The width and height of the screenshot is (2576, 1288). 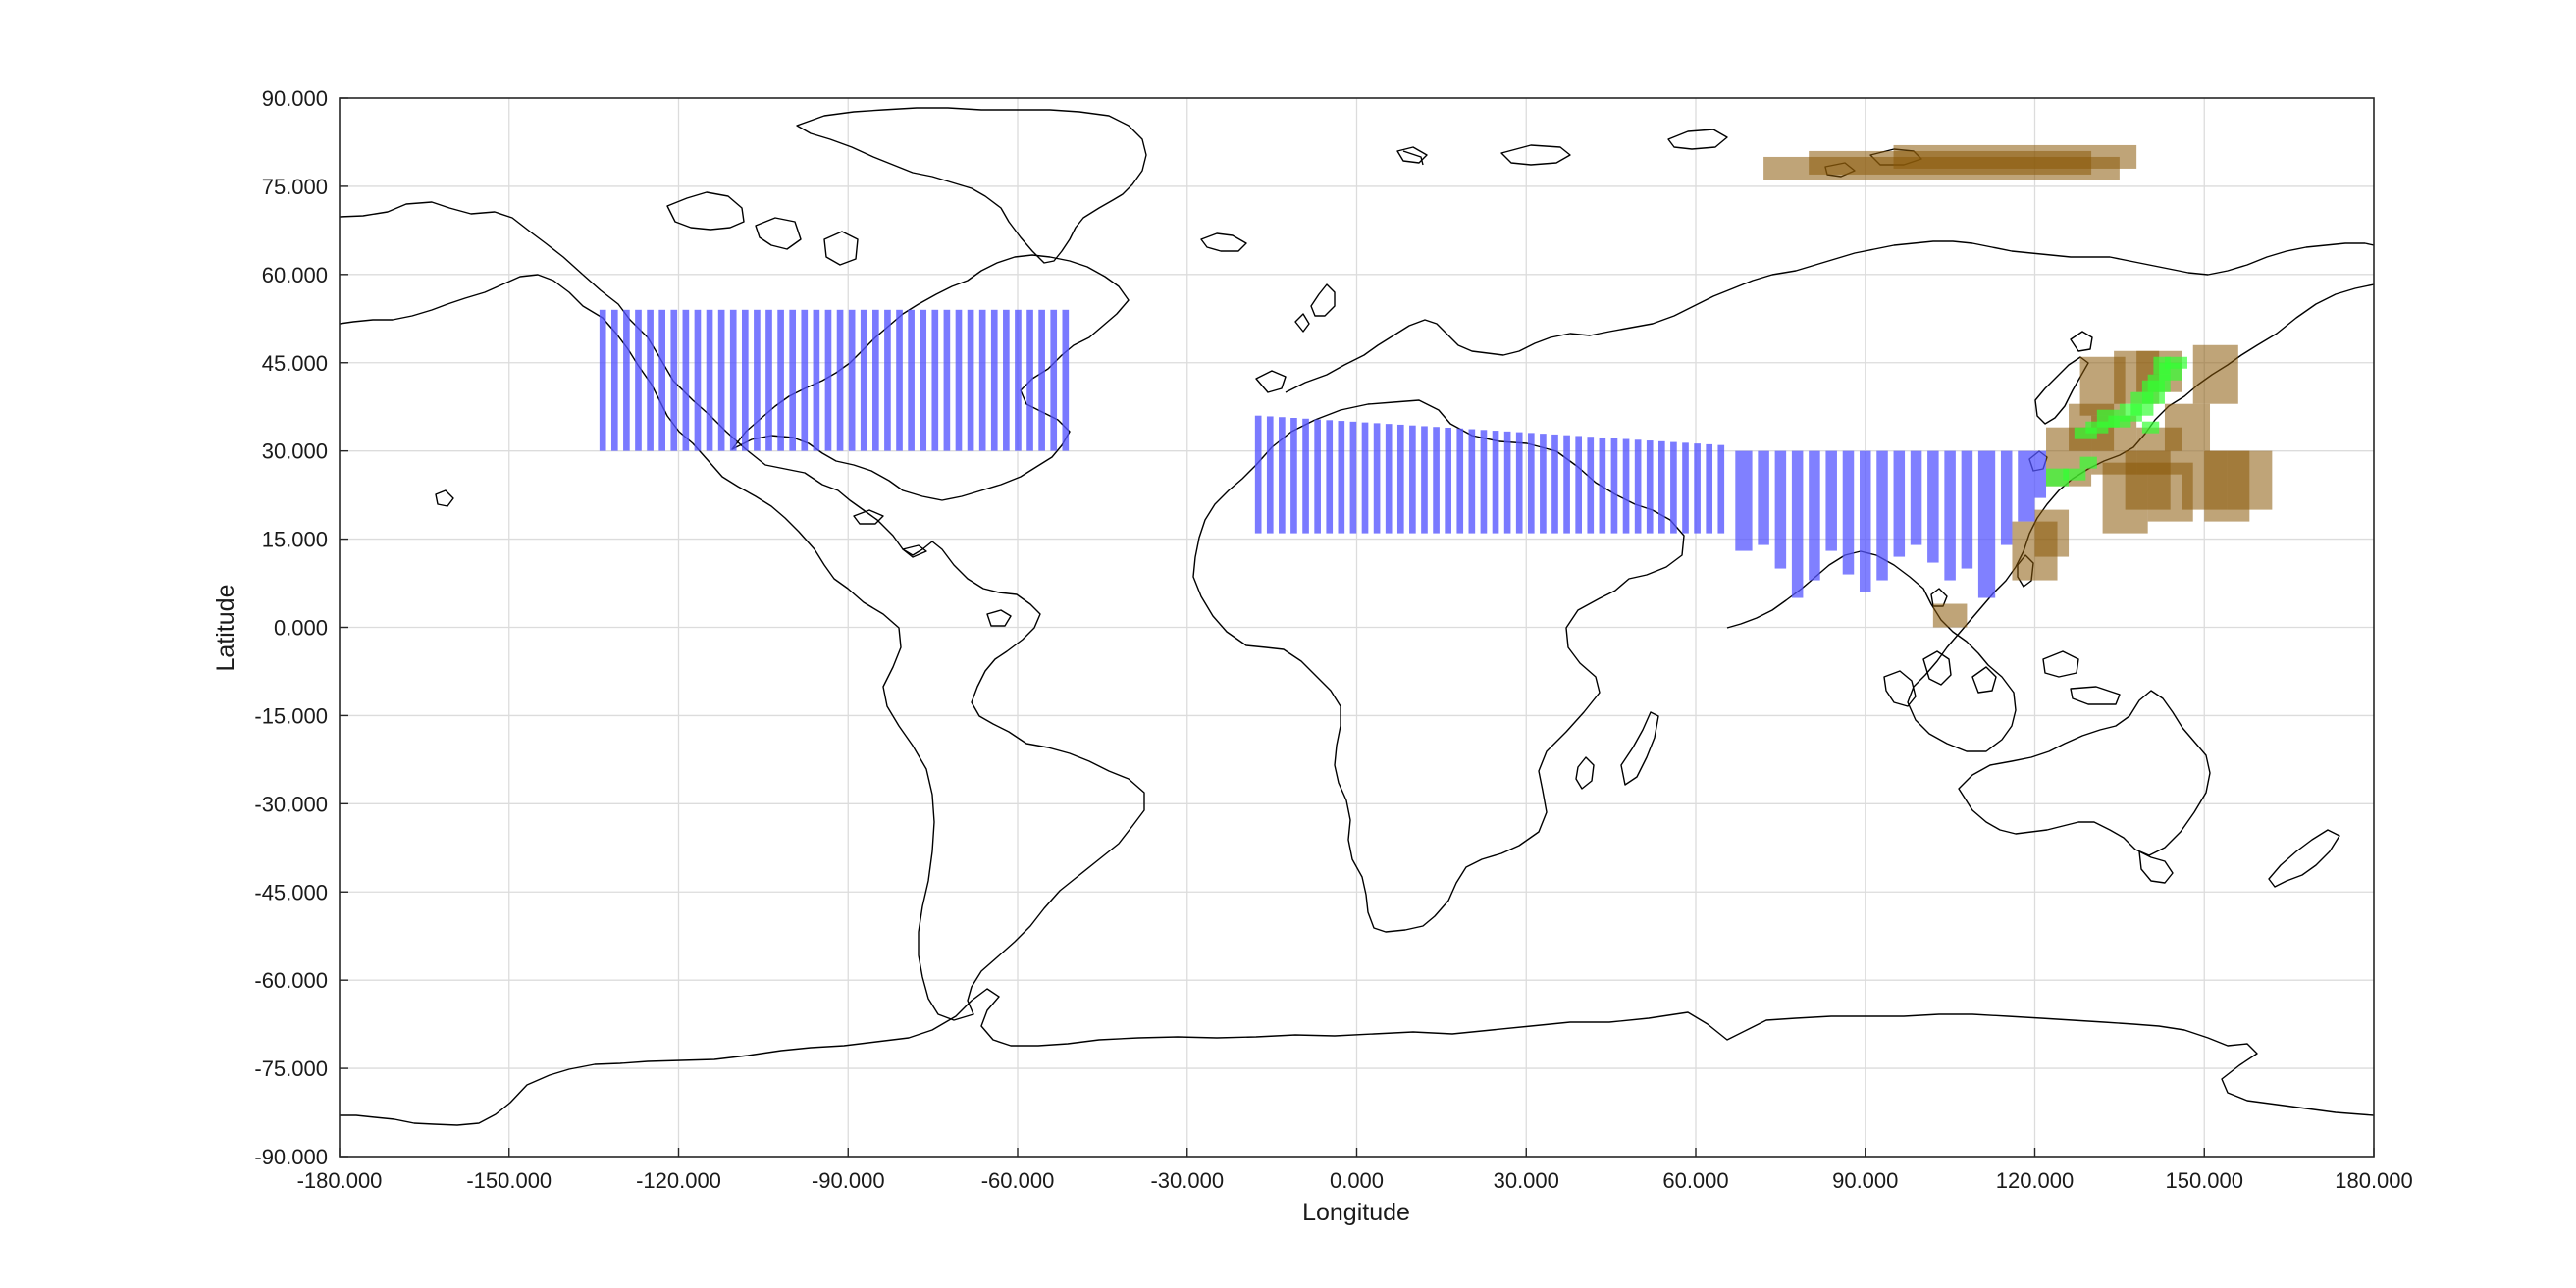 What do you see at coordinates (678, 1180) in the screenshot?
I see `x-tick-label: -120.000` at bounding box center [678, 1180].